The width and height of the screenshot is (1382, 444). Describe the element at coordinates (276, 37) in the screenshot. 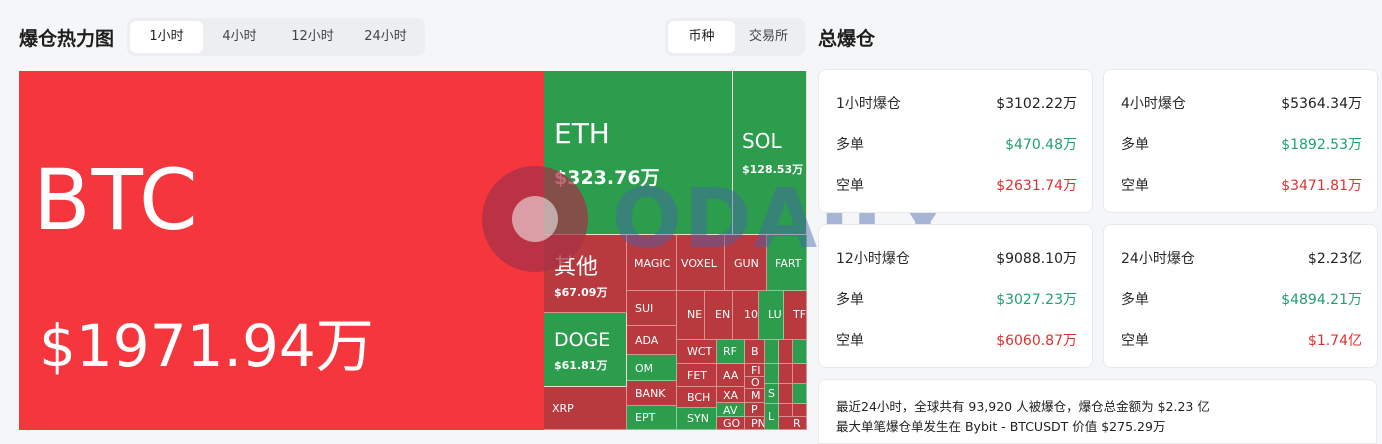

I see `time-range-tabs: 1小时 4小时 12小时 24小时` at that location.